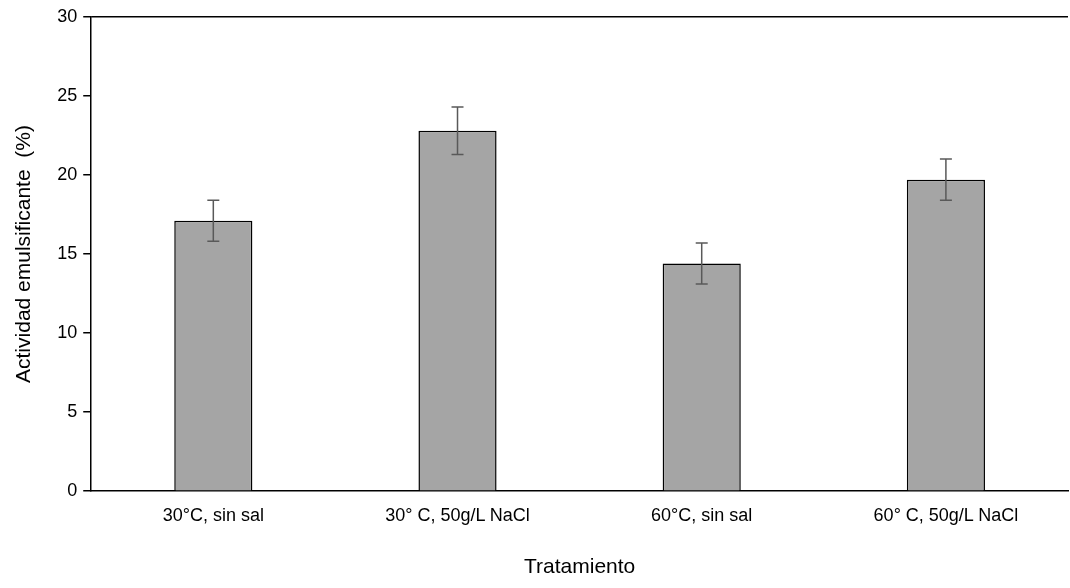  I want to click on x-tick-label: 60°C, sin sal, so click(702, 514).